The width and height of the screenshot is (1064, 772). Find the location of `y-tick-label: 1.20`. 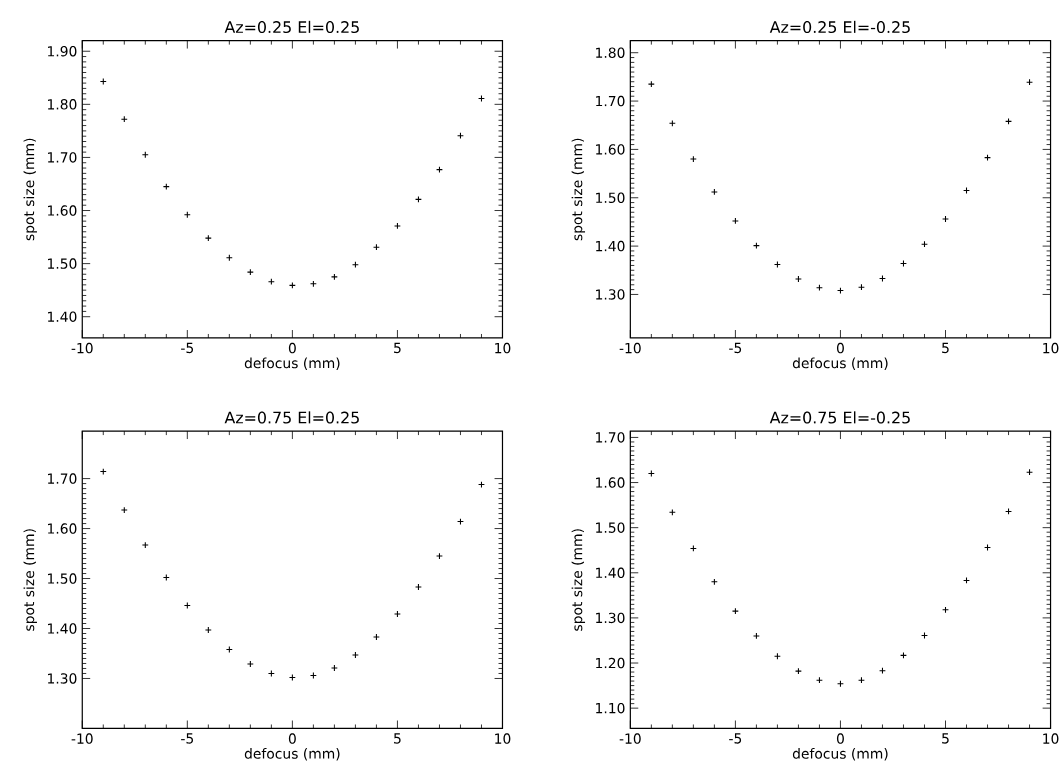

y-tick-label: 1.20 is located at coordinates (610, 663).